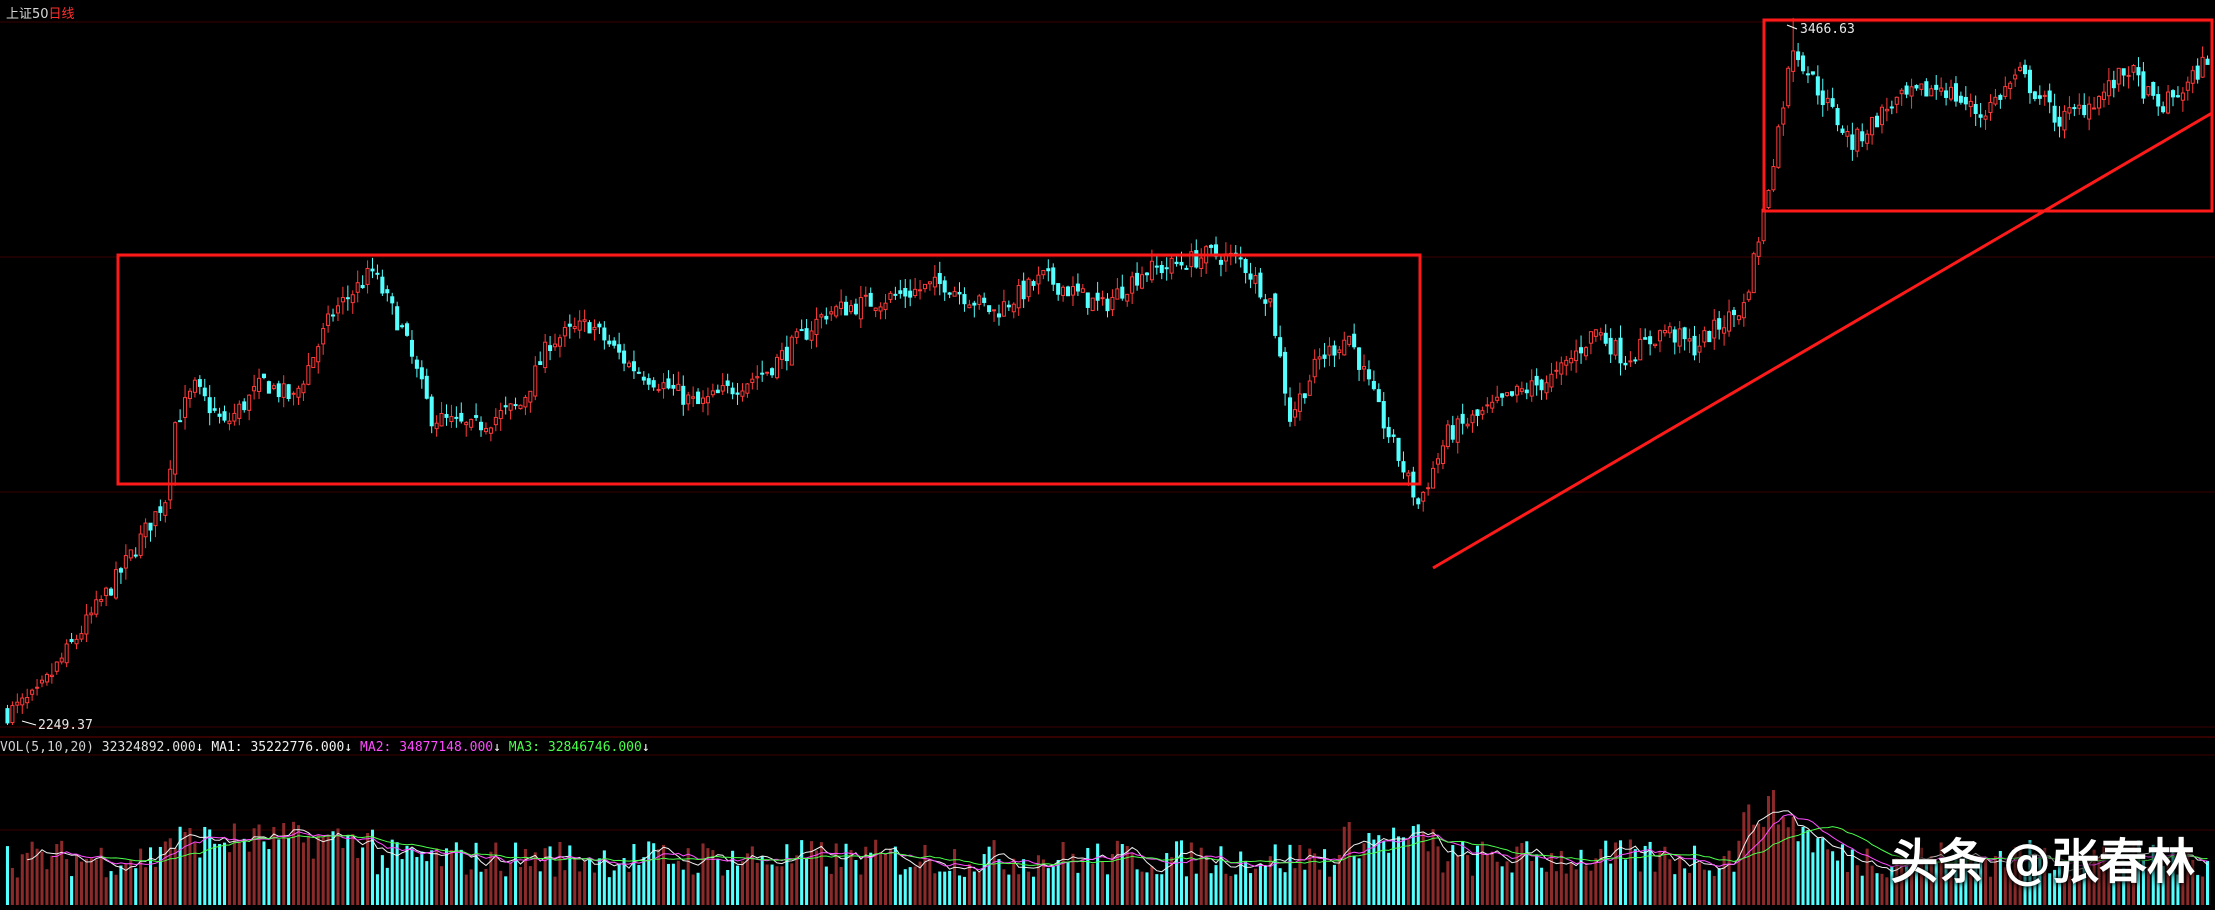  What do you see at coordinates (61, 14) in the screenshot?
I see `period-label: 日线` at bounding box center [61, 14].